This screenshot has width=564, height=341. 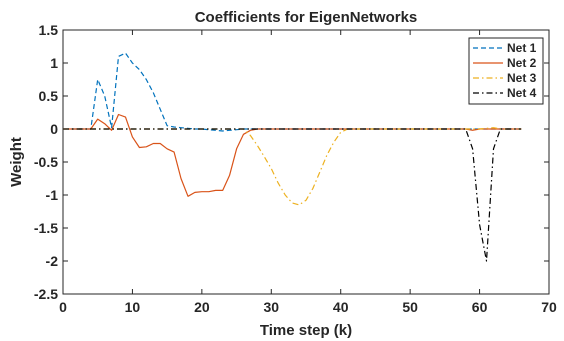 What do you see at coordinates (410, 307) in the screenshot?
I see `x-tick-label: 50` at bounding box center [410, 307].